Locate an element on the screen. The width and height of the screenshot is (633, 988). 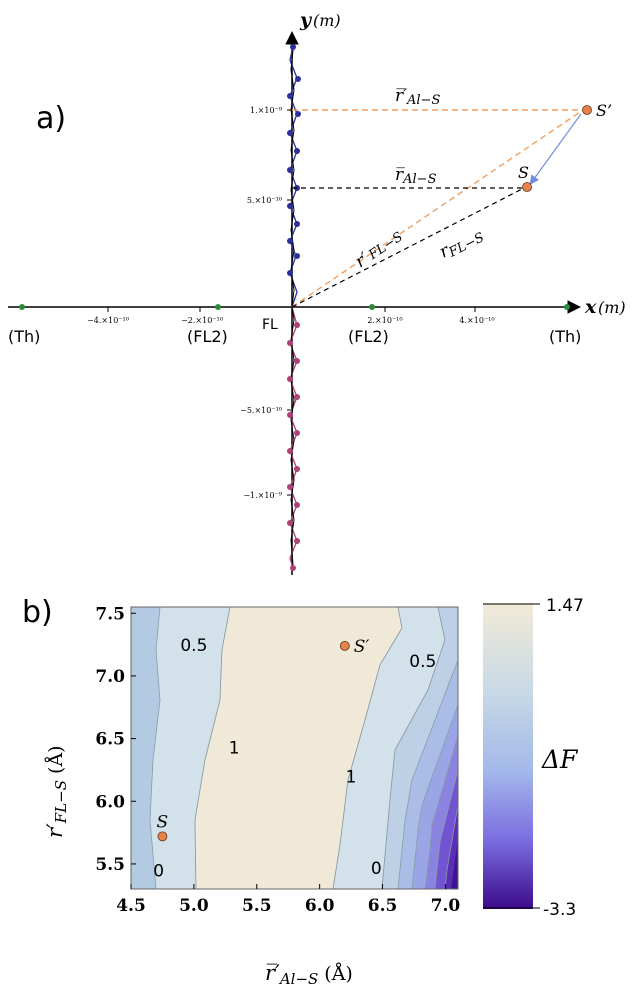
plot-point-label: S is located at coordinates (162, 822).